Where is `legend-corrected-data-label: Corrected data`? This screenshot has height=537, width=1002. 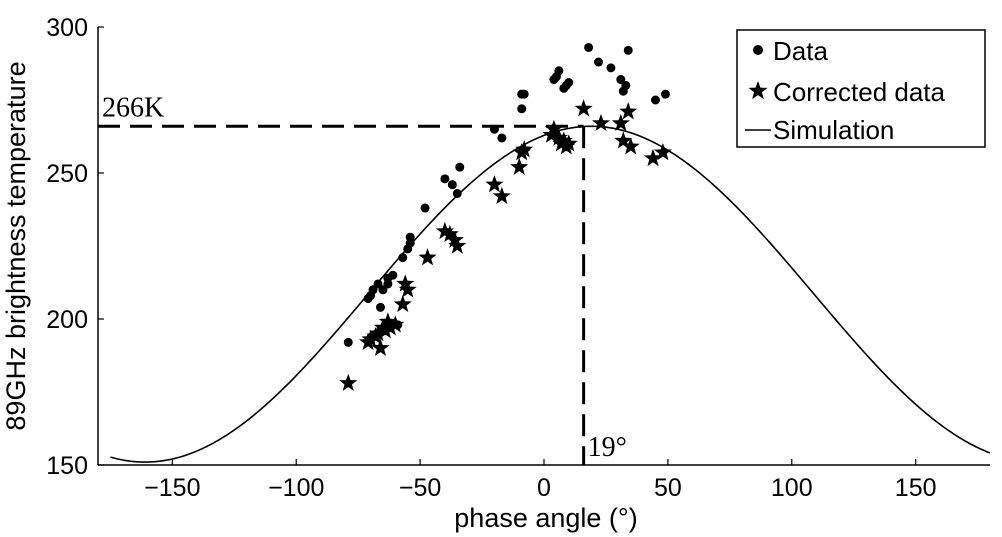 legend-corrected-data-label: Corrected data is located at coordinates (859, 92).